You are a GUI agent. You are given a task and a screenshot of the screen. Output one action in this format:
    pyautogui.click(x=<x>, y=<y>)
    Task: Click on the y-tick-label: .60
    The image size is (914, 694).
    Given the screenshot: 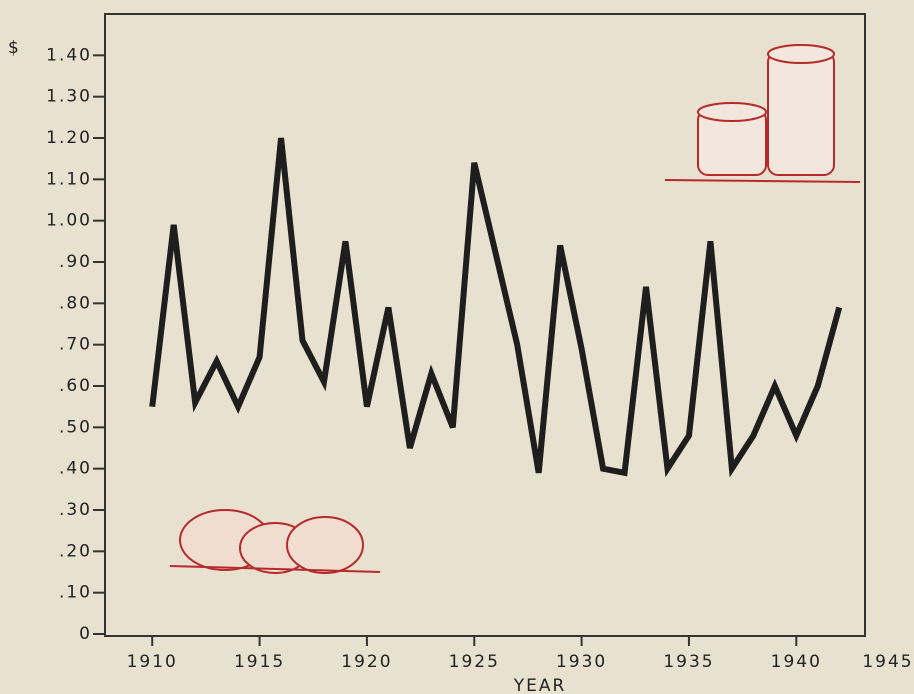 What is the action you would take?
    pyautogui.click(x=75, y=386)
    